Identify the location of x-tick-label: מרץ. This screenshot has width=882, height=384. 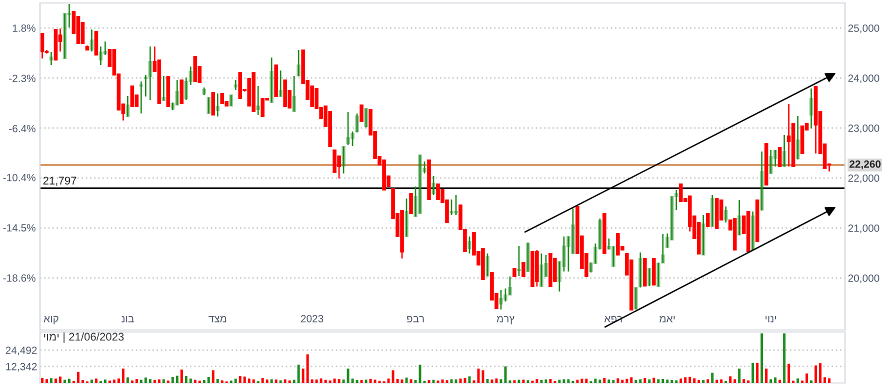
(505, 320).